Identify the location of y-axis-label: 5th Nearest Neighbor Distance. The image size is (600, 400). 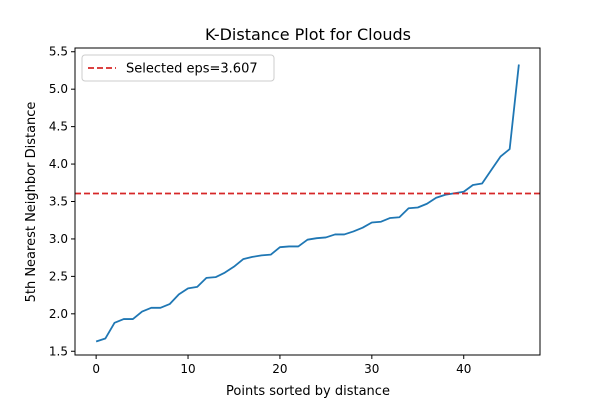
(31, 202).